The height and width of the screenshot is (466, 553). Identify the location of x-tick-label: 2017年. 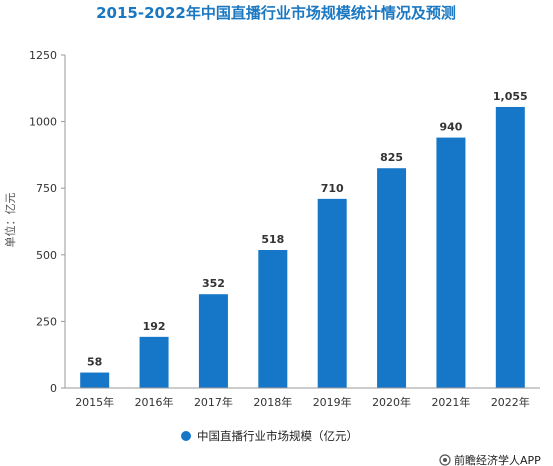
(213, 402).